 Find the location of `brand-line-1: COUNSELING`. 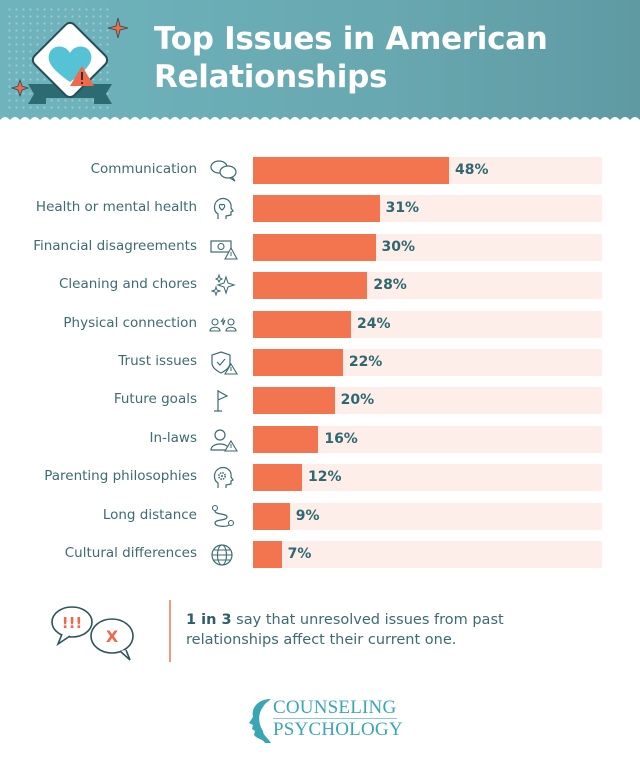

brand-line-1: COUNSELING is located at coordinates (335, 707).